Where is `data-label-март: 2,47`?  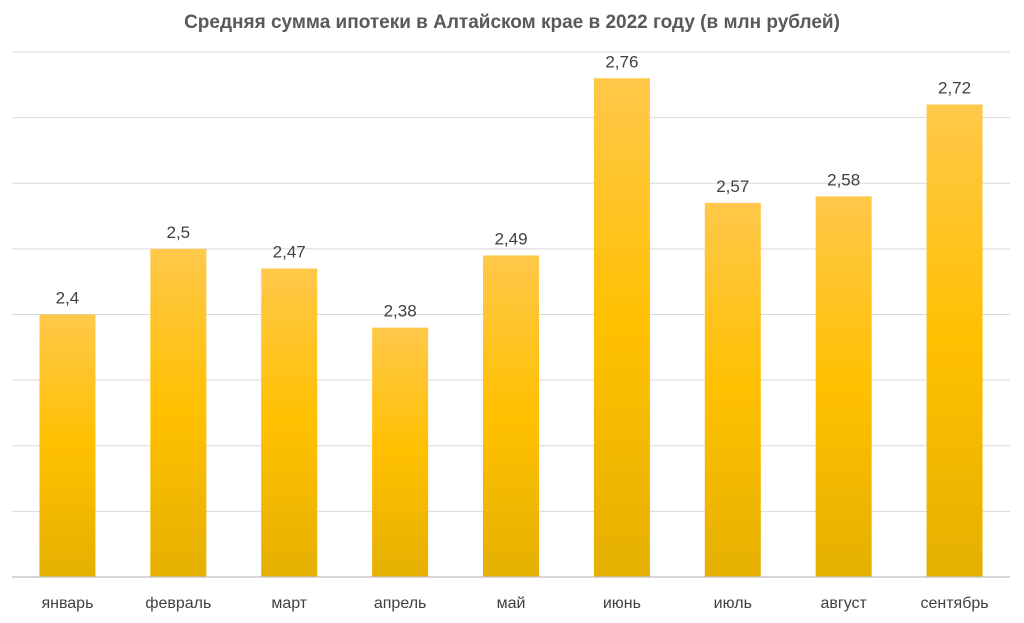
data-label-март: 2,47 is located at coordinates (289, 252).